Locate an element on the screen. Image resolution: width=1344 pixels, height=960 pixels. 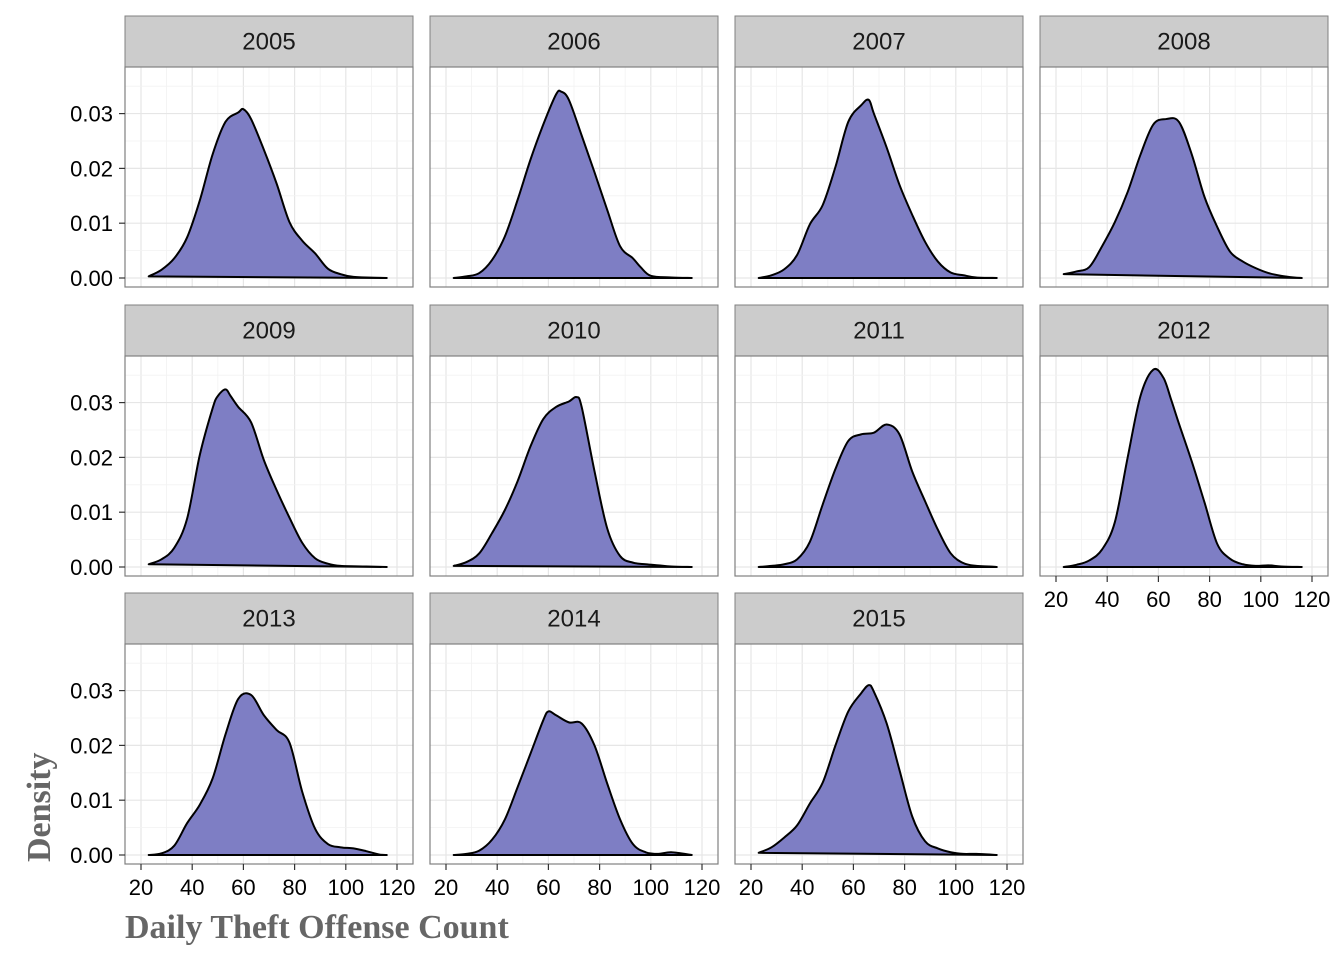
facet-panel-2011: 2011 is located at coordinates (879, 440).